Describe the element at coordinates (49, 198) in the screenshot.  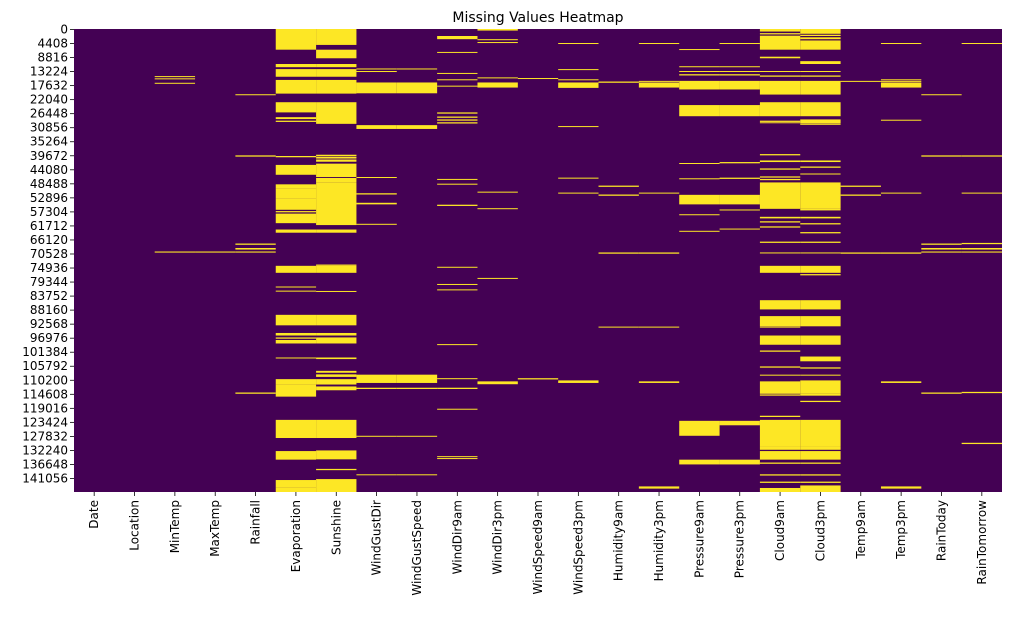
I see `y-tick-label: 52896` at that location.